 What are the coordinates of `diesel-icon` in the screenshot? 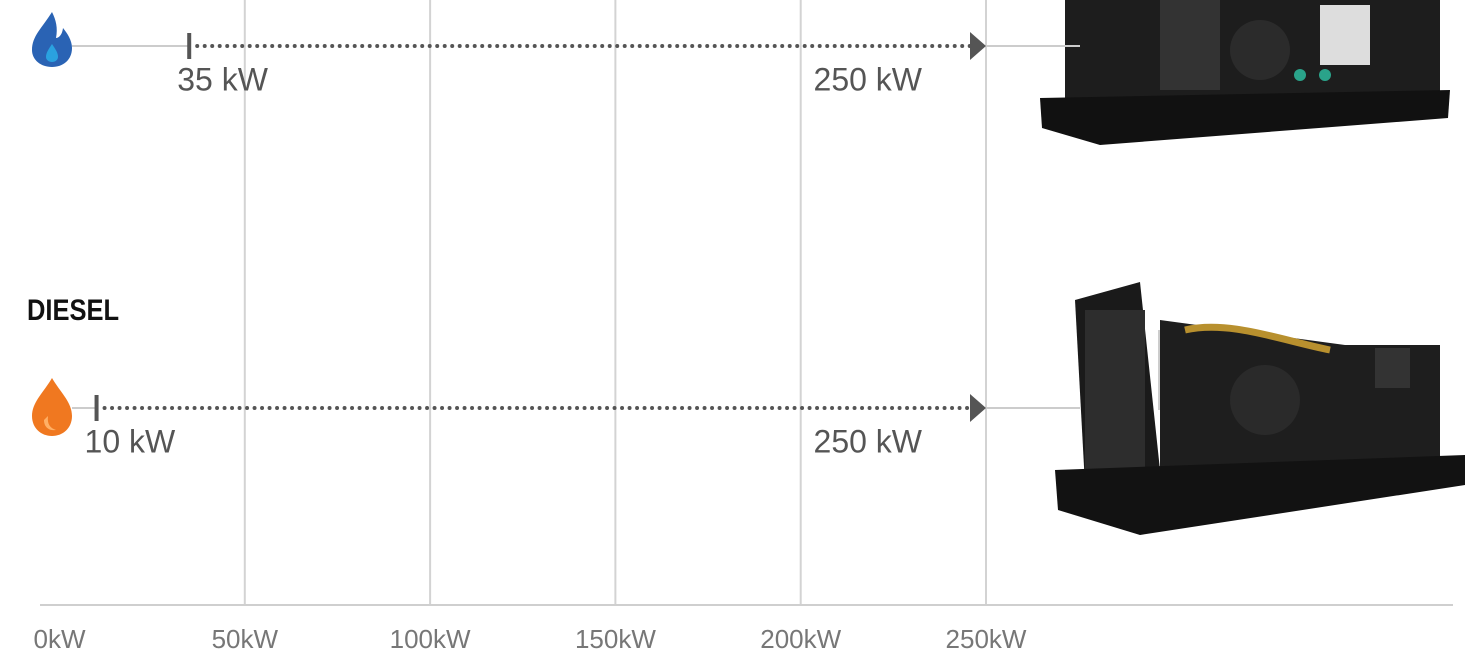 It's located at (52, 407).